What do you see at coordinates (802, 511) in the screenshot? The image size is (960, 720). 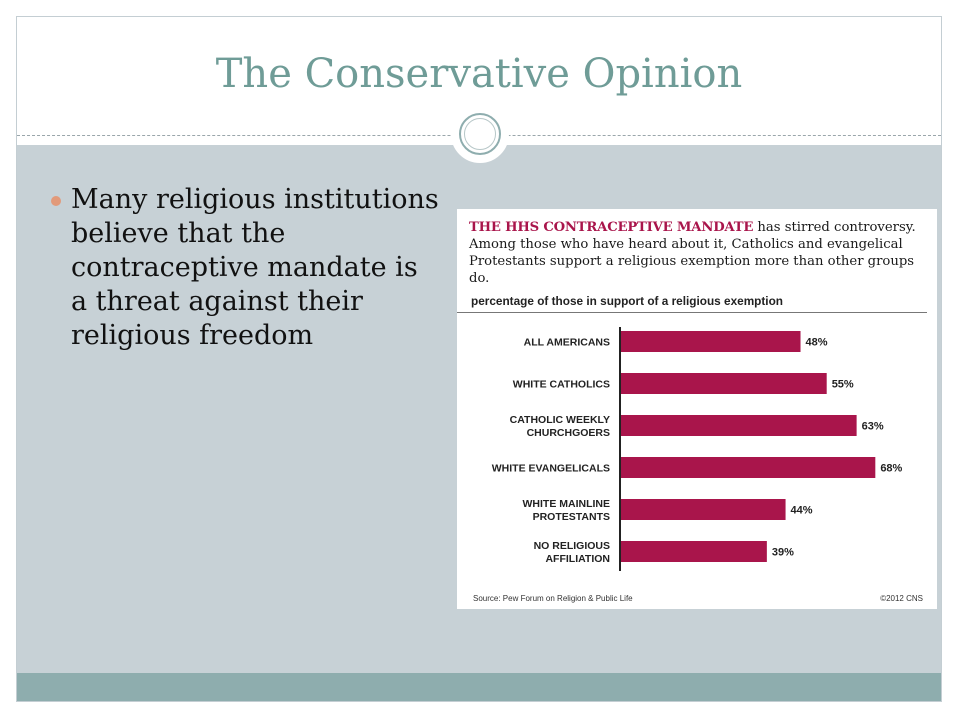 I see `chart-data-label: 44%` at bounding box center [802, 511].